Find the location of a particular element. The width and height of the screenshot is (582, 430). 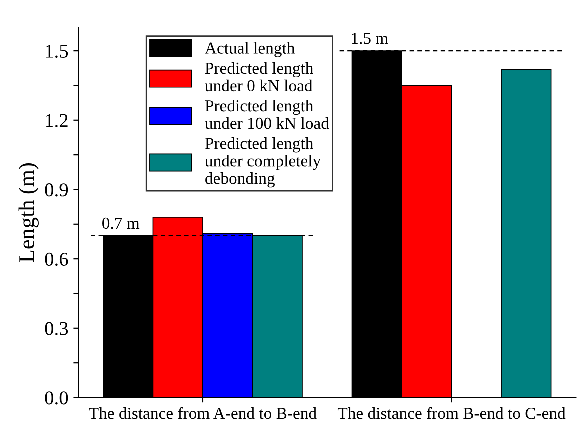

y-tick-label: 0.0 is located at coordinates (56, 398).